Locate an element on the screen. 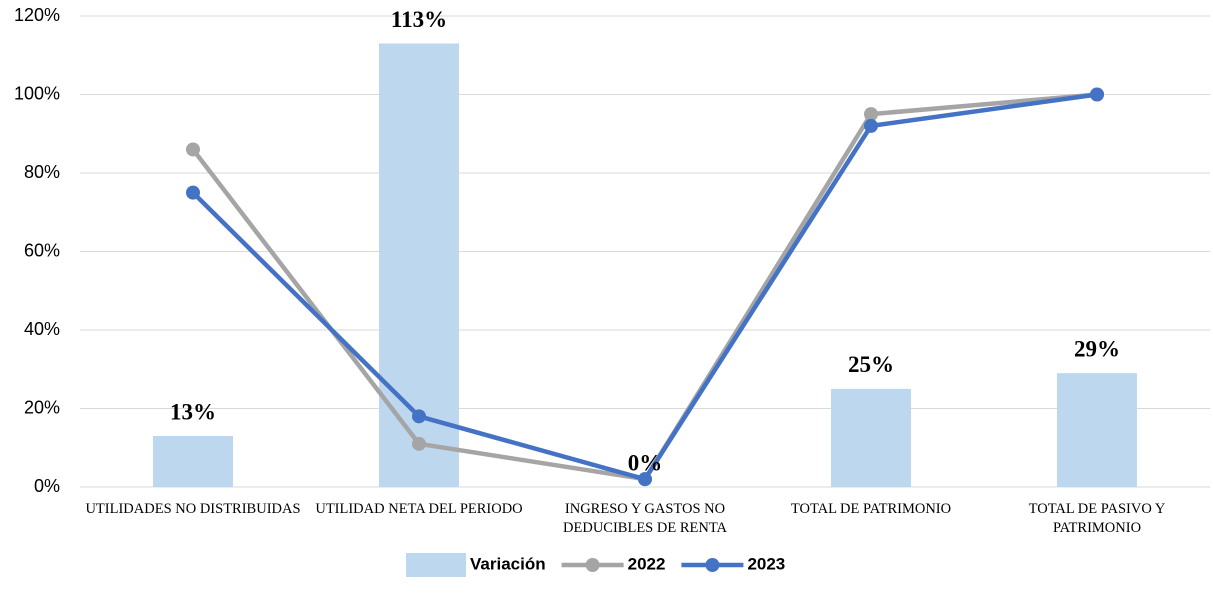  data-label: 113% is located at coordinates (419, 19).